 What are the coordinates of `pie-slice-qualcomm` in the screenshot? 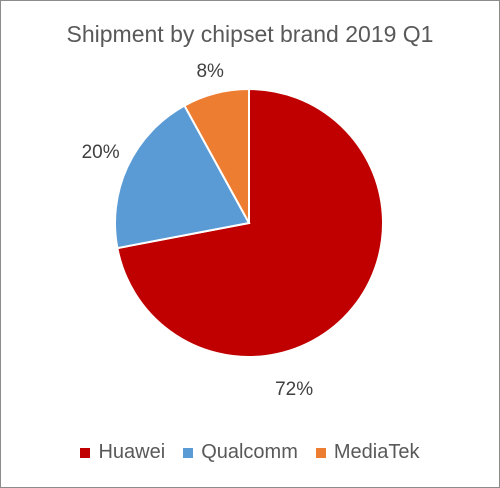 It's located at (182, 177).